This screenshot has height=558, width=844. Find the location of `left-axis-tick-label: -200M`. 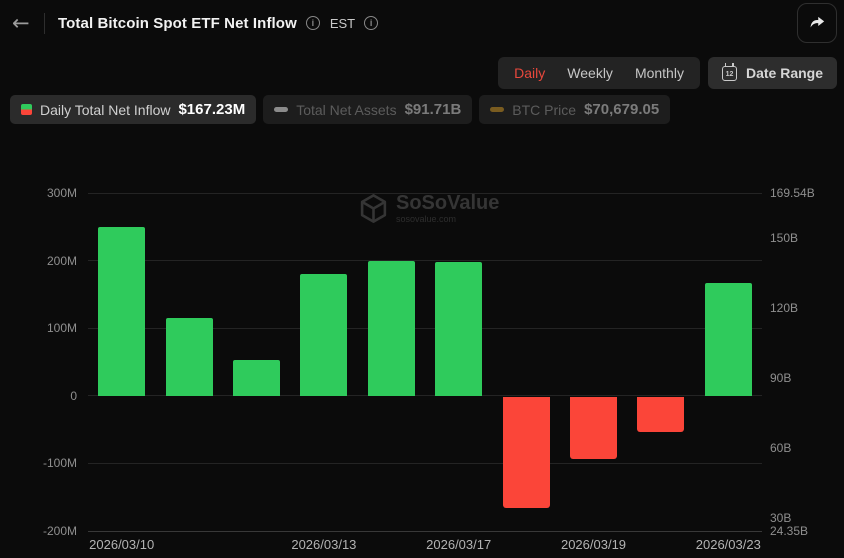

left-axis-tick-label: -200M is located at coordinates (59, 531).